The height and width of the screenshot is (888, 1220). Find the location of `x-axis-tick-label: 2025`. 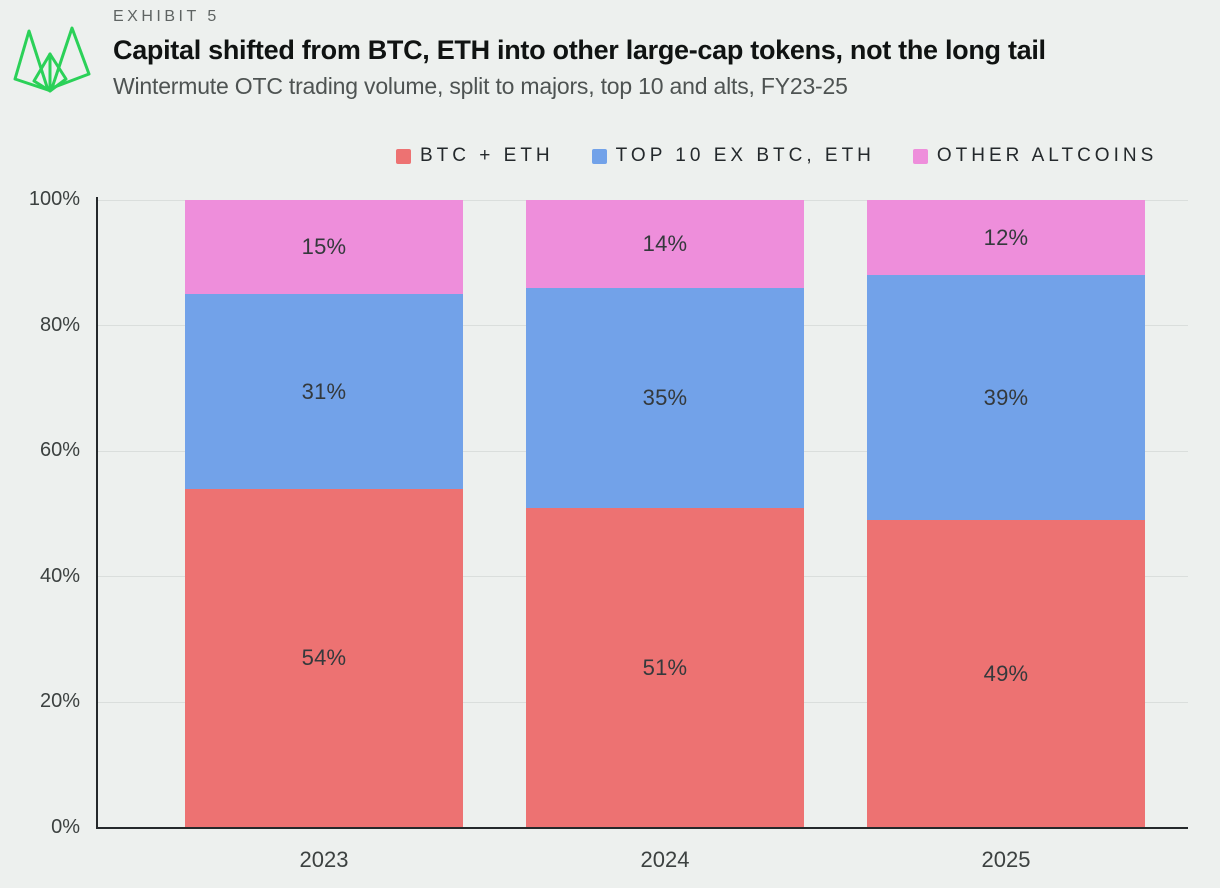

x-axis-tick-label: 2025 is located at coordinates (1006, 859).